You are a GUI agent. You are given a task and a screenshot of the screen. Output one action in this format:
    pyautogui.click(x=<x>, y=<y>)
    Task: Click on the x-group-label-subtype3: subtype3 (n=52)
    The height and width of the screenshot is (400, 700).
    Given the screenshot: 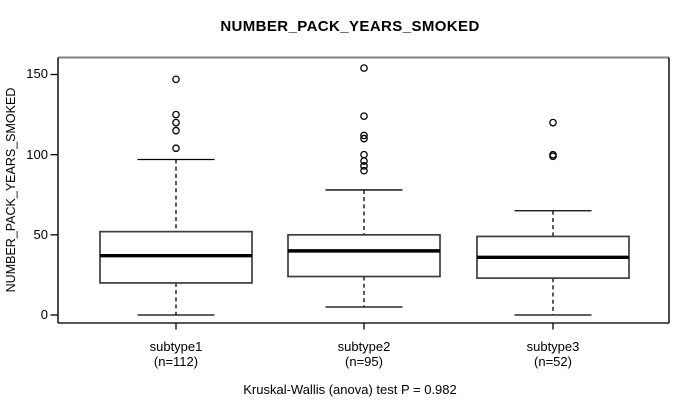 What is the action you would take?
    pyautogui.click(x=553, y=354)
    